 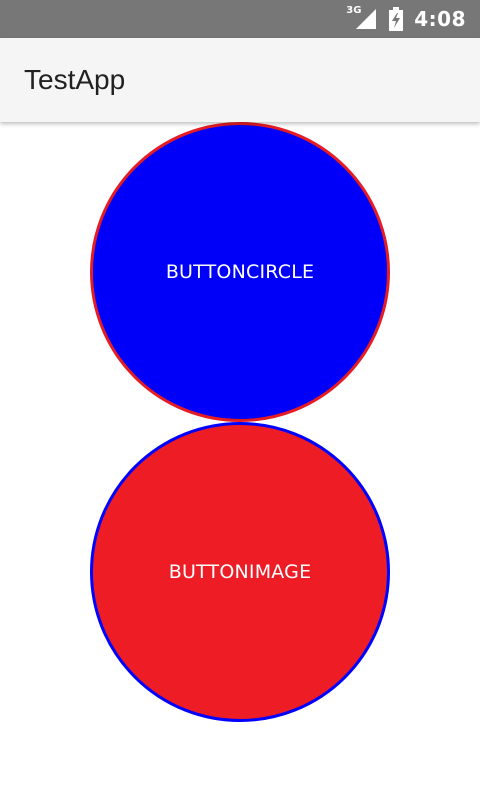 I want to click on network-type-label: 3G, so click(x=354, y=10).